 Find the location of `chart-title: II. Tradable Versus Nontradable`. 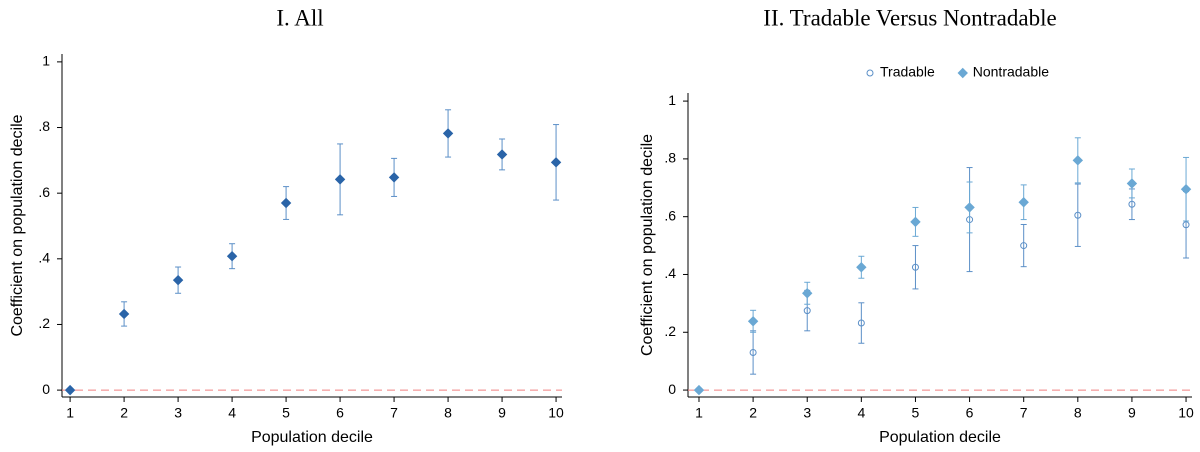

chart-title: II. Tradable Versus Nontradable is located at coordinates (909, 17).